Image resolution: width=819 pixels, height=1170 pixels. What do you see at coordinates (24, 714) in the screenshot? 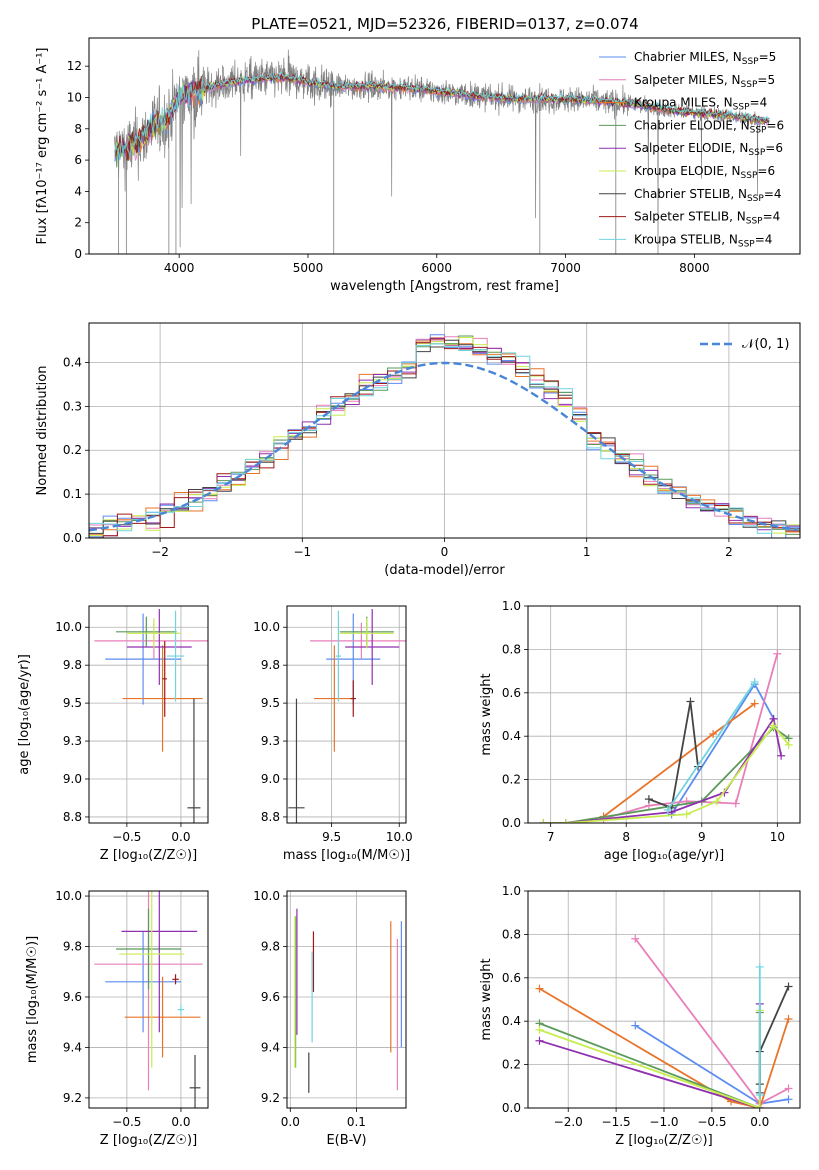
I see `y-axis-label: age [log₁₀(age/yr)]` at bounding box center [24, 714].